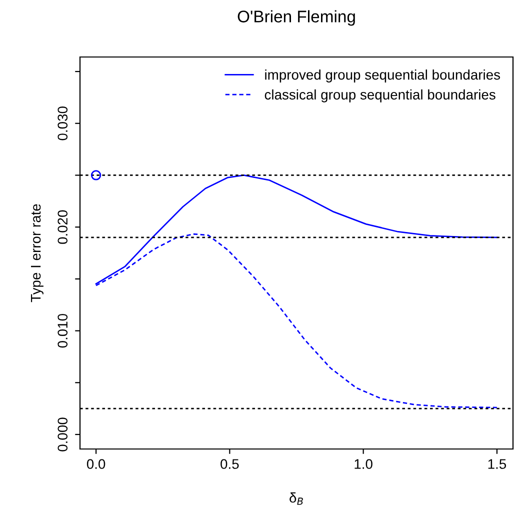 The height and width of the screenshot is (522, 528). I want to click on chart-title: O'Brien Fleming, so click(296, 18).